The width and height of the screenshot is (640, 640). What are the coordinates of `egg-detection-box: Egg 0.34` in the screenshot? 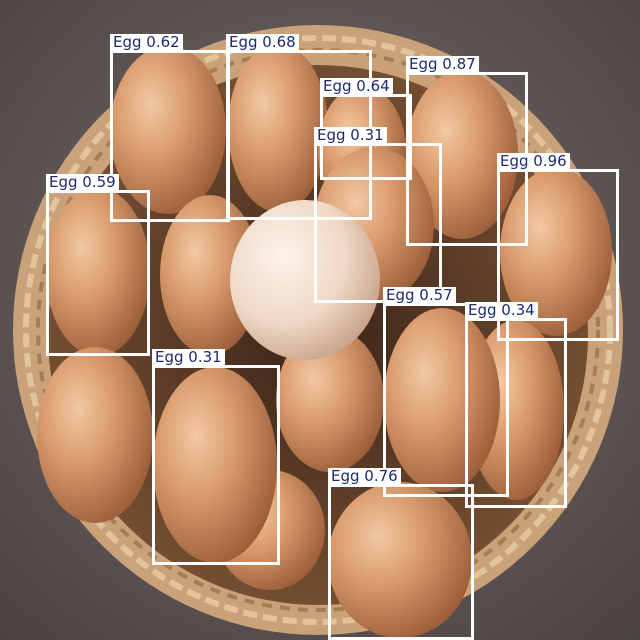 It's located at (516, 405).